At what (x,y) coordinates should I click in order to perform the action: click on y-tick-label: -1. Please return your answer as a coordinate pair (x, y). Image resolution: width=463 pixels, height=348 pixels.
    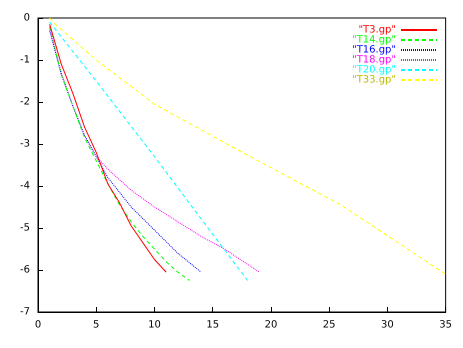
    Looking at the image, I should click on (25, 60).